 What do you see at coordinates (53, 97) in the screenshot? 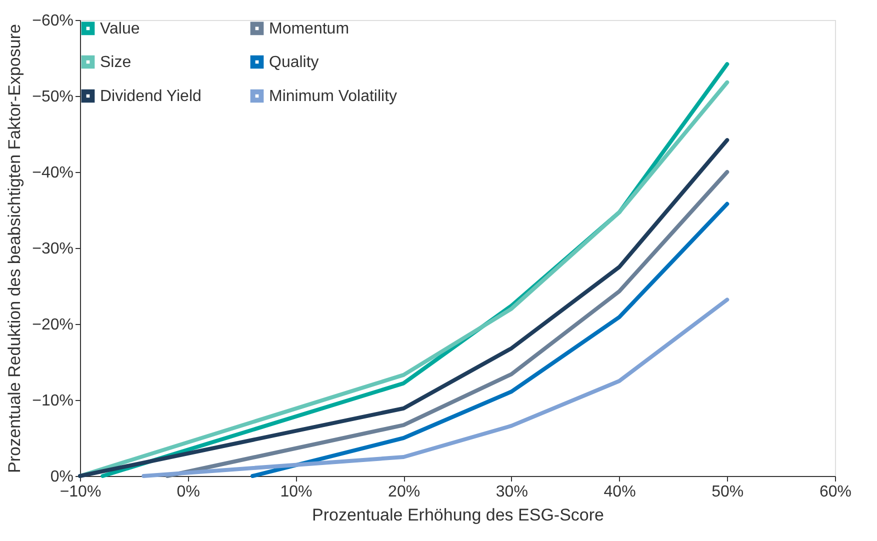
I see `y-tick-label: −50%` at bounding box center [53, 97].